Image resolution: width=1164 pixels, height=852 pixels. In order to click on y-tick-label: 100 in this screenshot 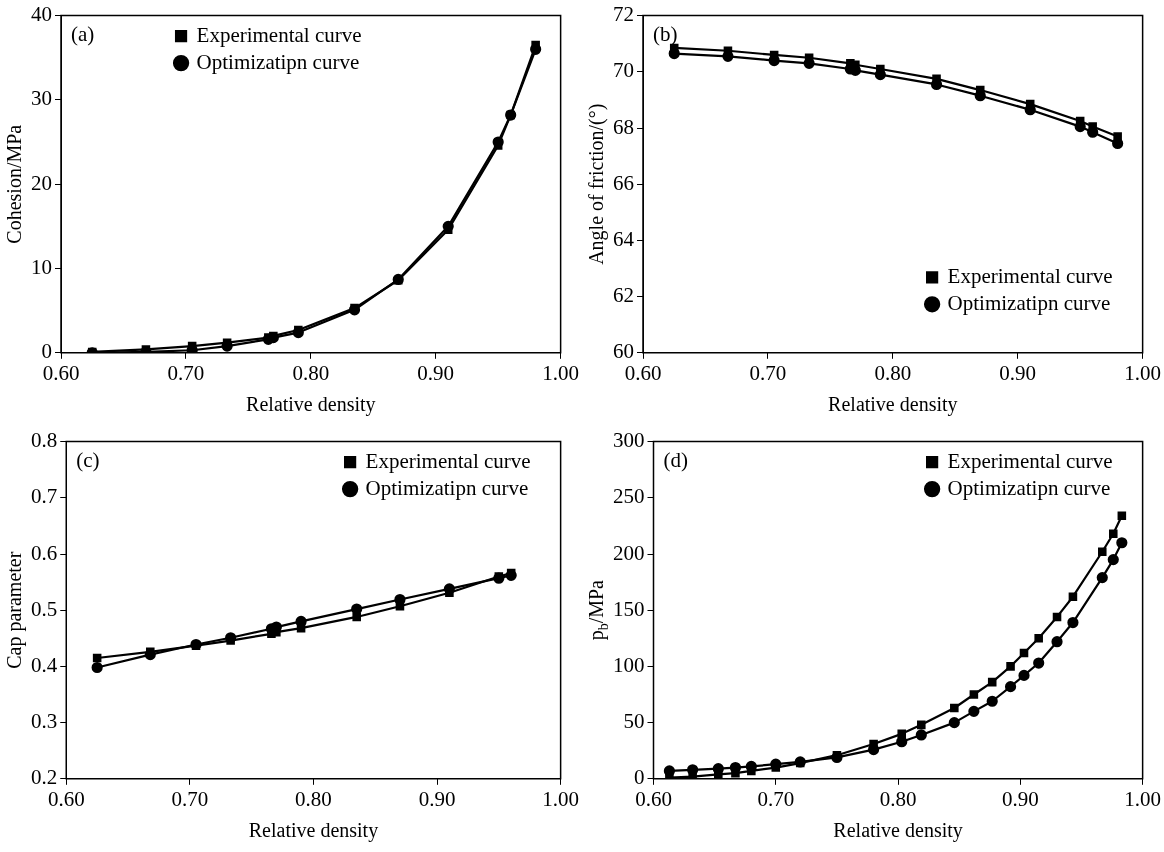, I will do `click(629, 664)`.